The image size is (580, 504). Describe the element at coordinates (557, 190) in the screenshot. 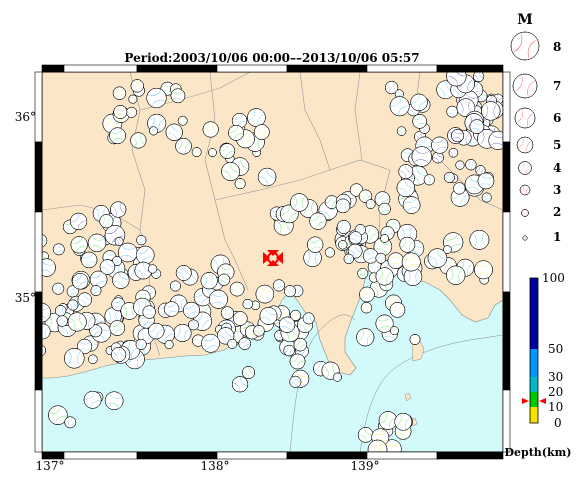

I see `magnitude-level: 3` at that location.